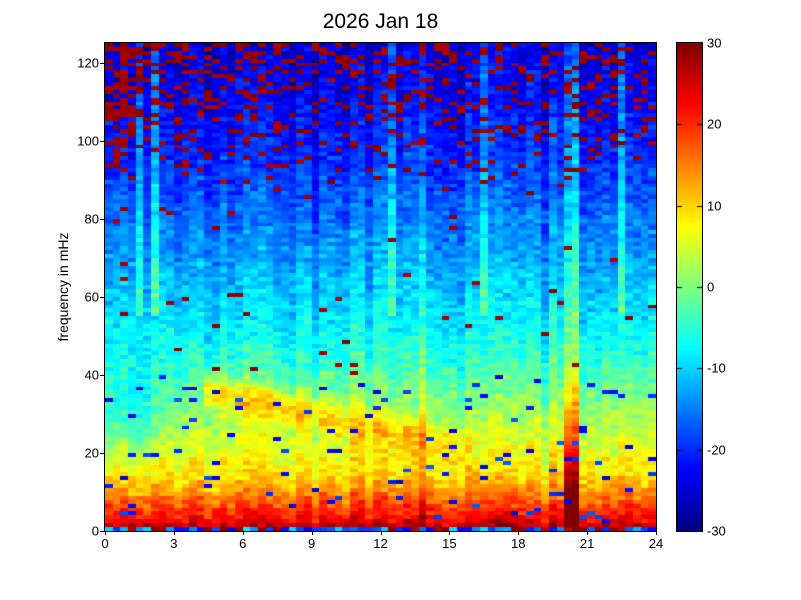 The width and height of the screenshot is (801, 600). I want to click on y-axis-tick-label: 100, so click(88, 141).